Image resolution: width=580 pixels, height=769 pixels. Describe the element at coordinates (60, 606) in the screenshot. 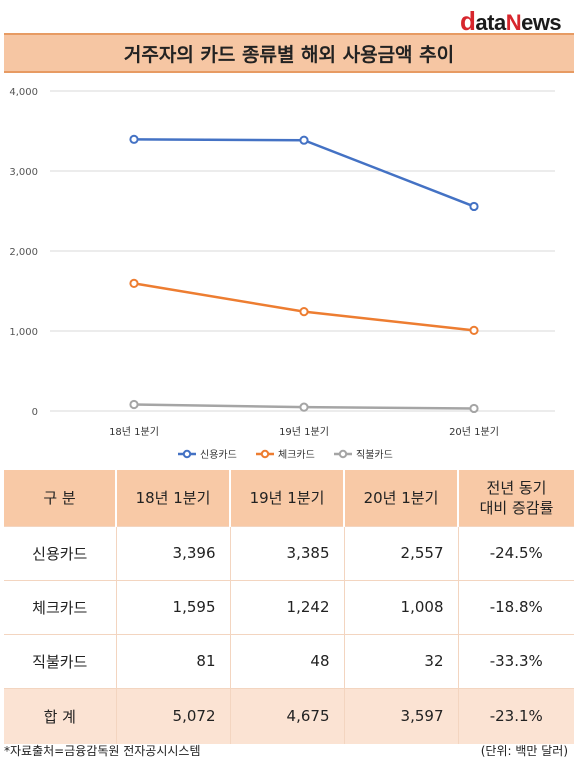

I see `row-label: 체크카드` at that location.